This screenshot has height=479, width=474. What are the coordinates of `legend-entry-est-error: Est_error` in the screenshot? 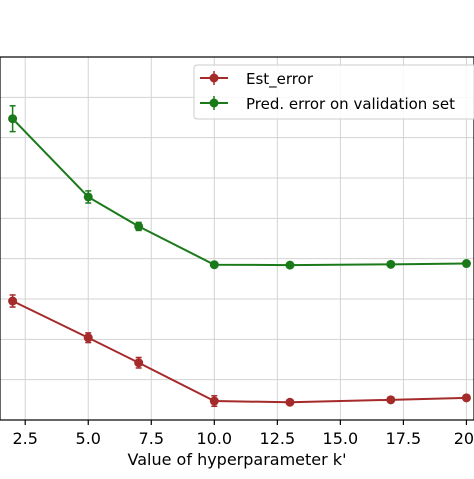 It's located at (257, 79).